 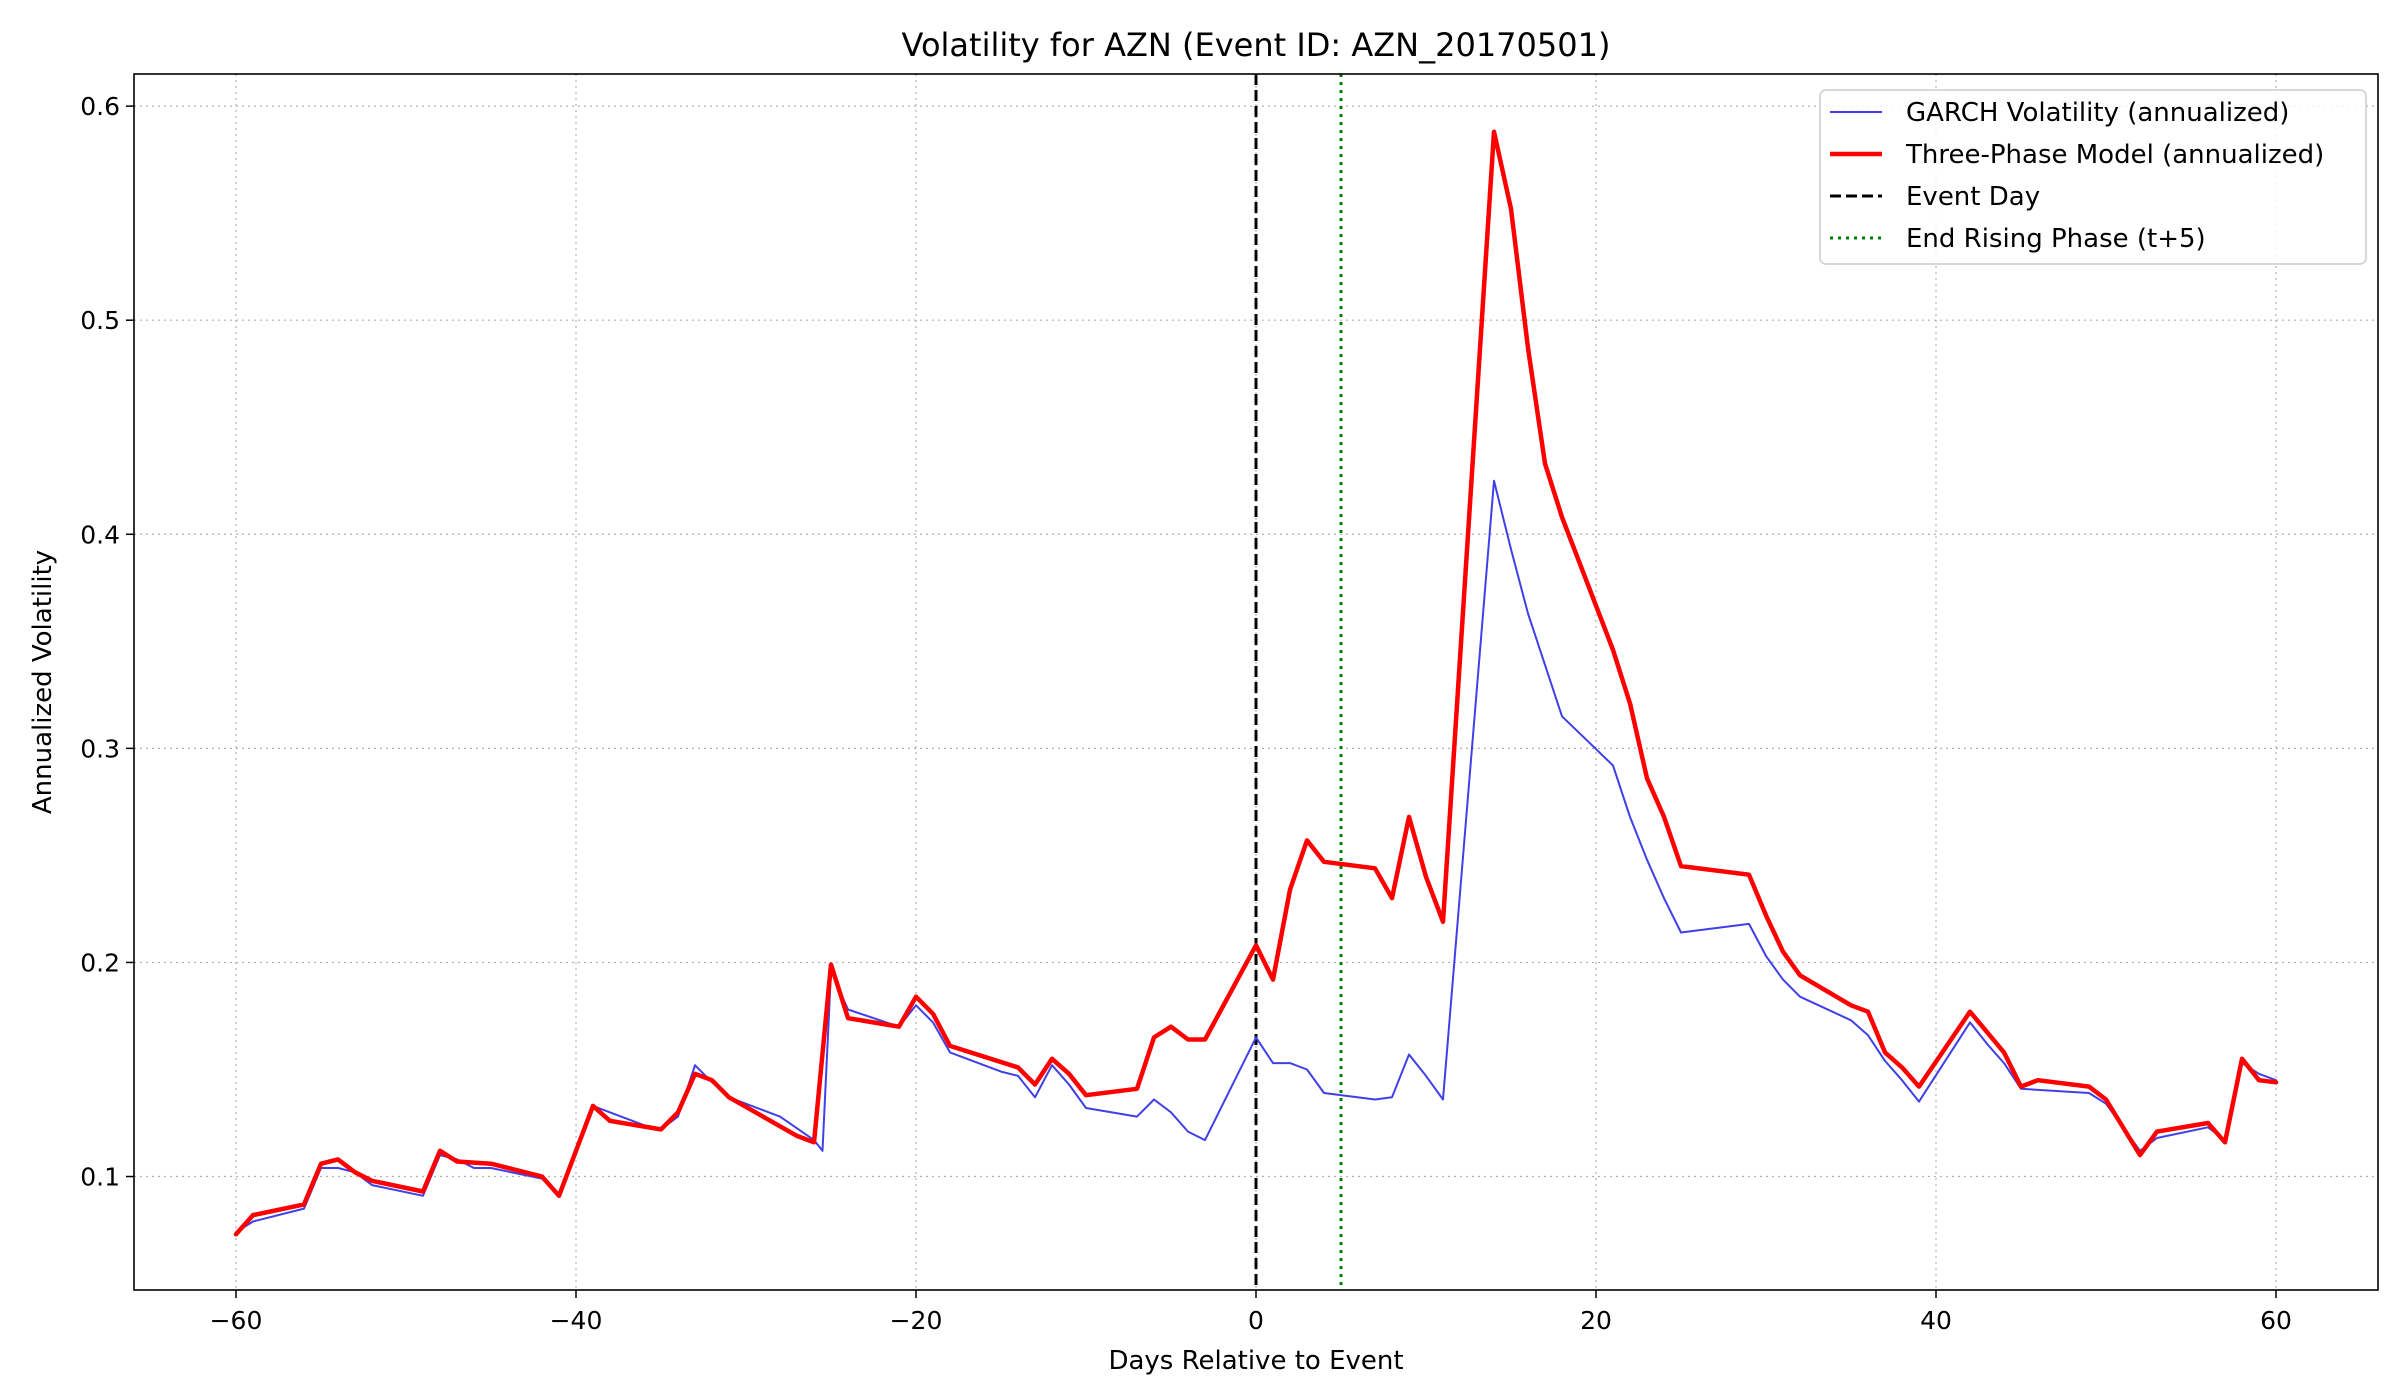 What do you see at coordinates (100, 1177) in the screenshot?
I see `y-tick-label: 0.1` at bounding box center [100, 1177].